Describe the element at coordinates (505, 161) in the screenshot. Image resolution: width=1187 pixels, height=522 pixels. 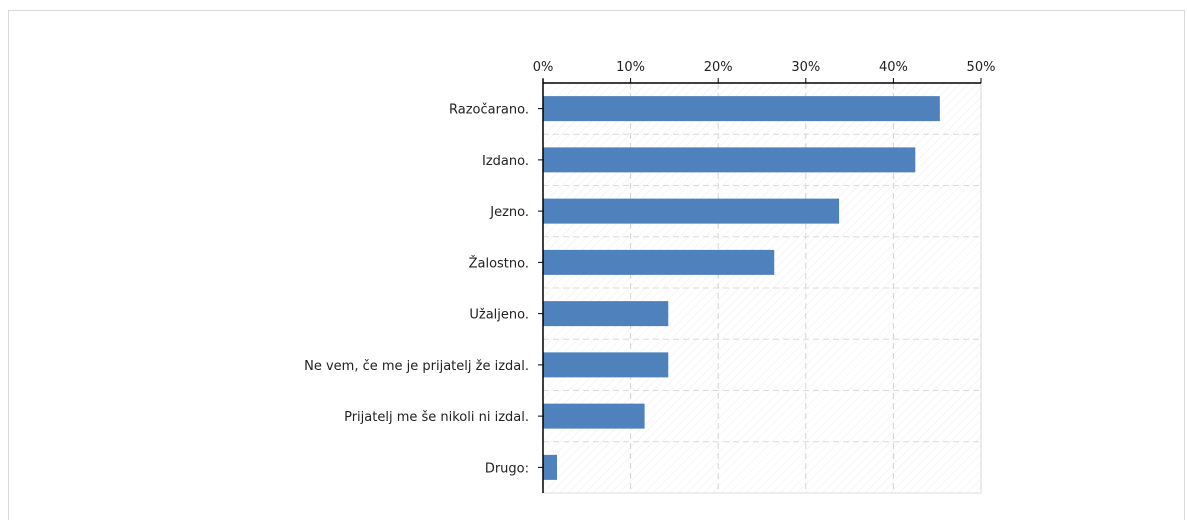
I see `category-label: Izdano.` at that location.